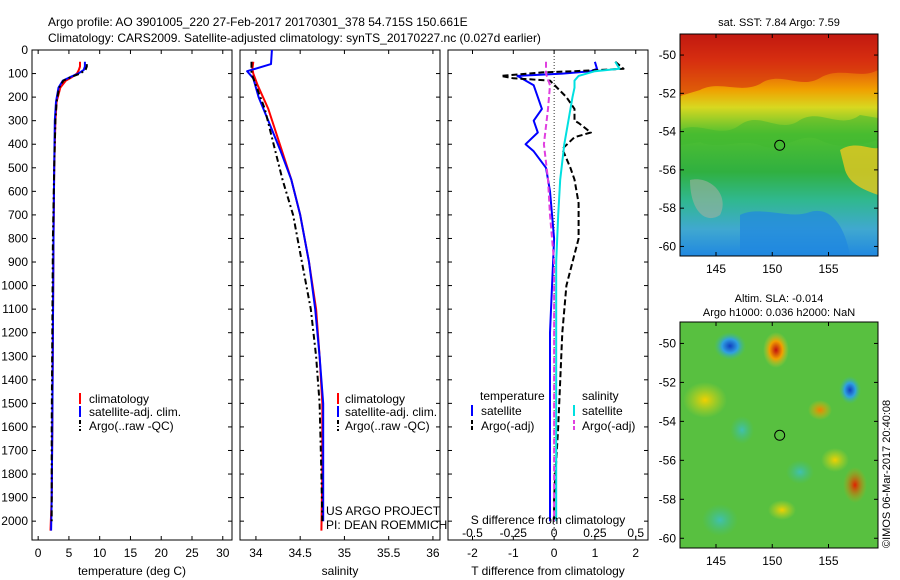  What do you see at coordinates (345, 553) in the screenshot?
I see `x-tick-label: 35` at bounding box center [345, 553].